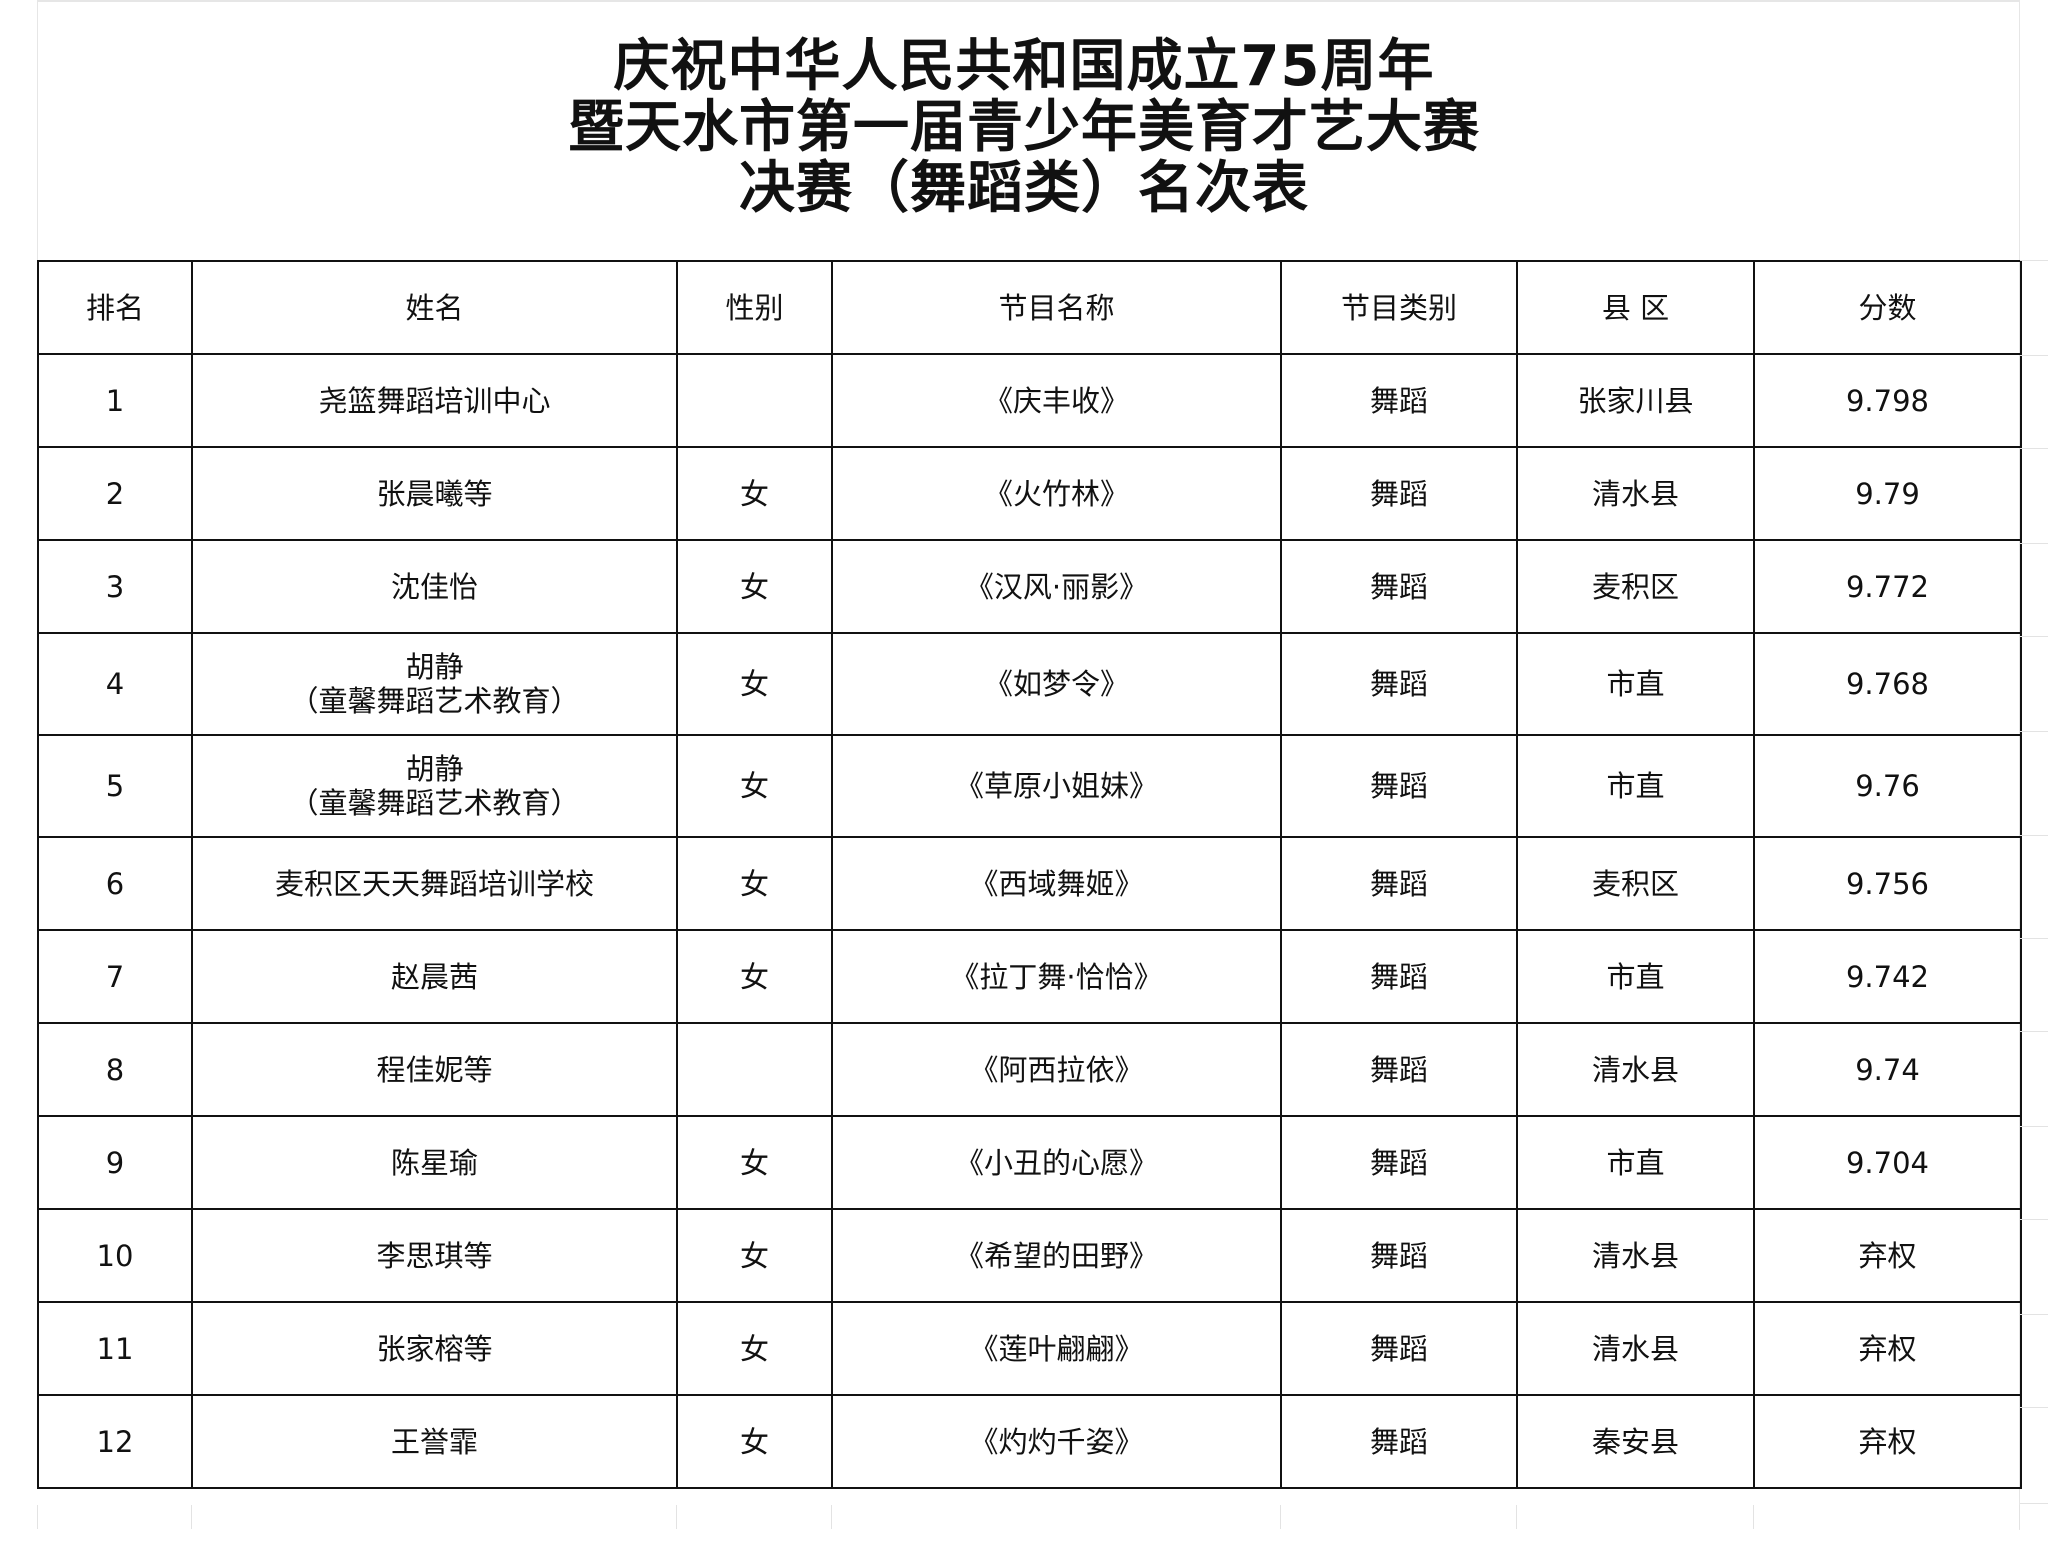 Image resolution: width=2048 pixels, height=1559 pixels. Describe the element at coordinates (115, 786) in the screenshot. I see `cell-rank: 5` at that location.